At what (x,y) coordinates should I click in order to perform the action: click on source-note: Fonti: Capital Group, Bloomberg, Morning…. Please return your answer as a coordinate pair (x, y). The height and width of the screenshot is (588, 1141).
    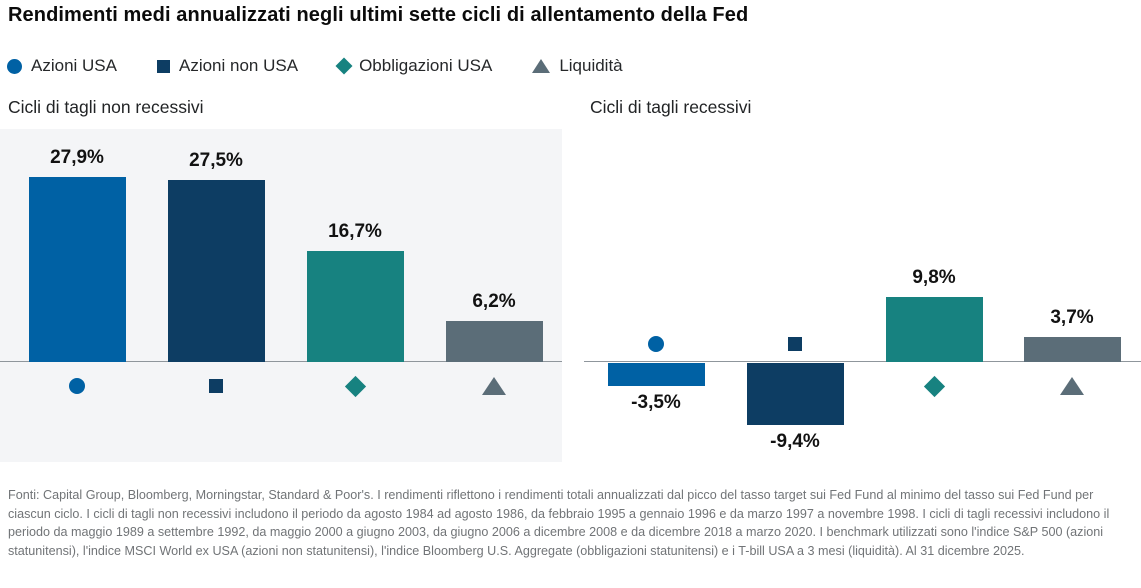
    Looking at the image, I should click on (559, 523).